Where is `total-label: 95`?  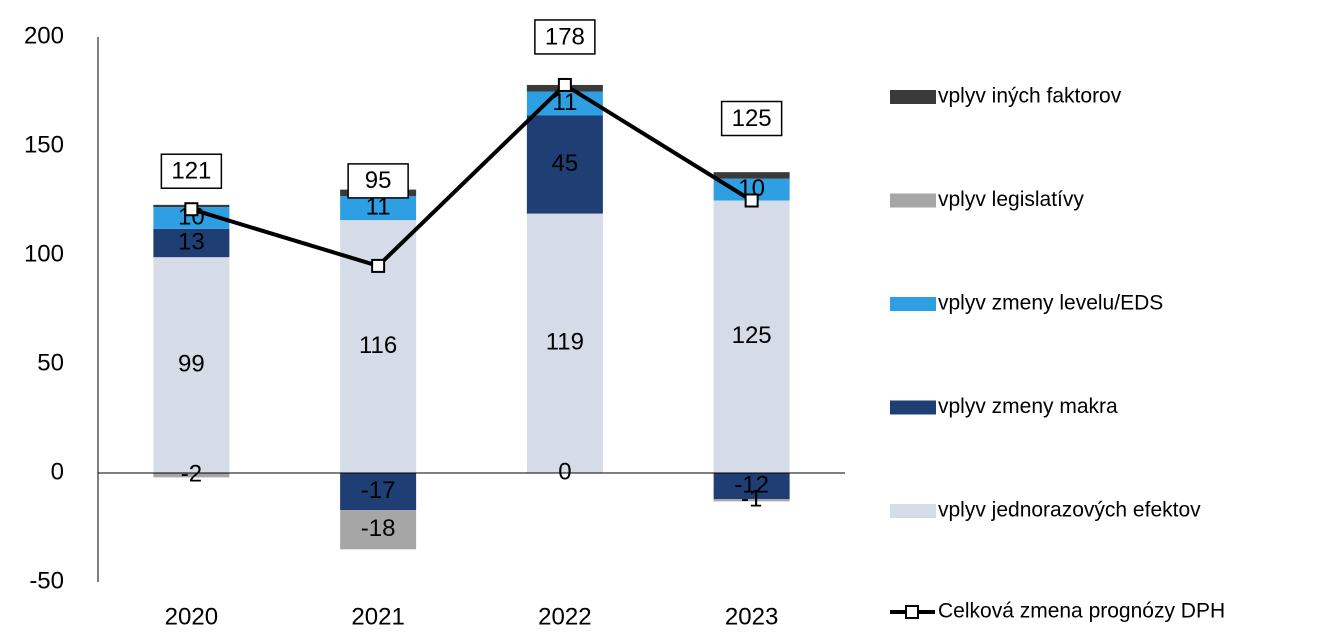
total-label: 95 is located at coordinates (378, 180).